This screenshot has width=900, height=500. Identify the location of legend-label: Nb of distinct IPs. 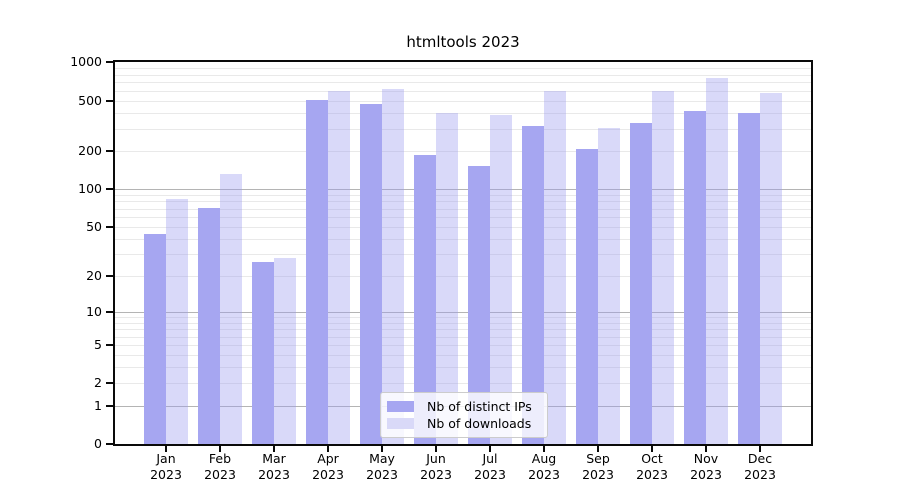
(479, 406).